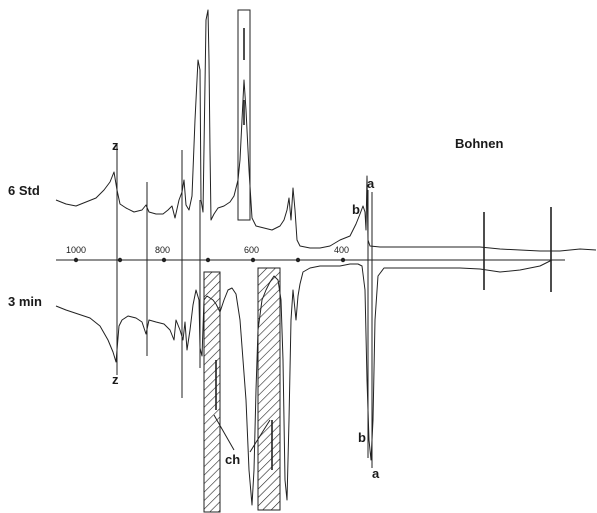 This screenshot has width=597, height=513. Describe the element at coordinates (362, 437) in the screenshot. I see `label-b-bottom: b` at that location.